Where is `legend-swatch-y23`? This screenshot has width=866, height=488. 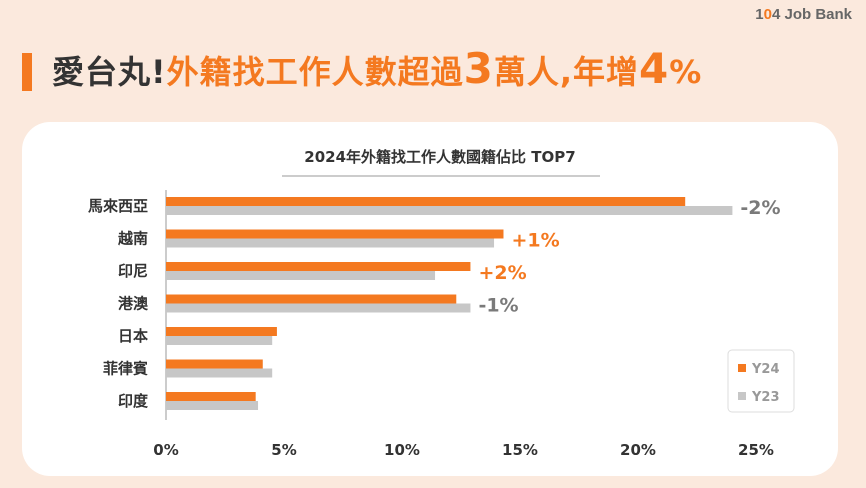
legend-swatch-y23 is located at coordinates (742, 396).